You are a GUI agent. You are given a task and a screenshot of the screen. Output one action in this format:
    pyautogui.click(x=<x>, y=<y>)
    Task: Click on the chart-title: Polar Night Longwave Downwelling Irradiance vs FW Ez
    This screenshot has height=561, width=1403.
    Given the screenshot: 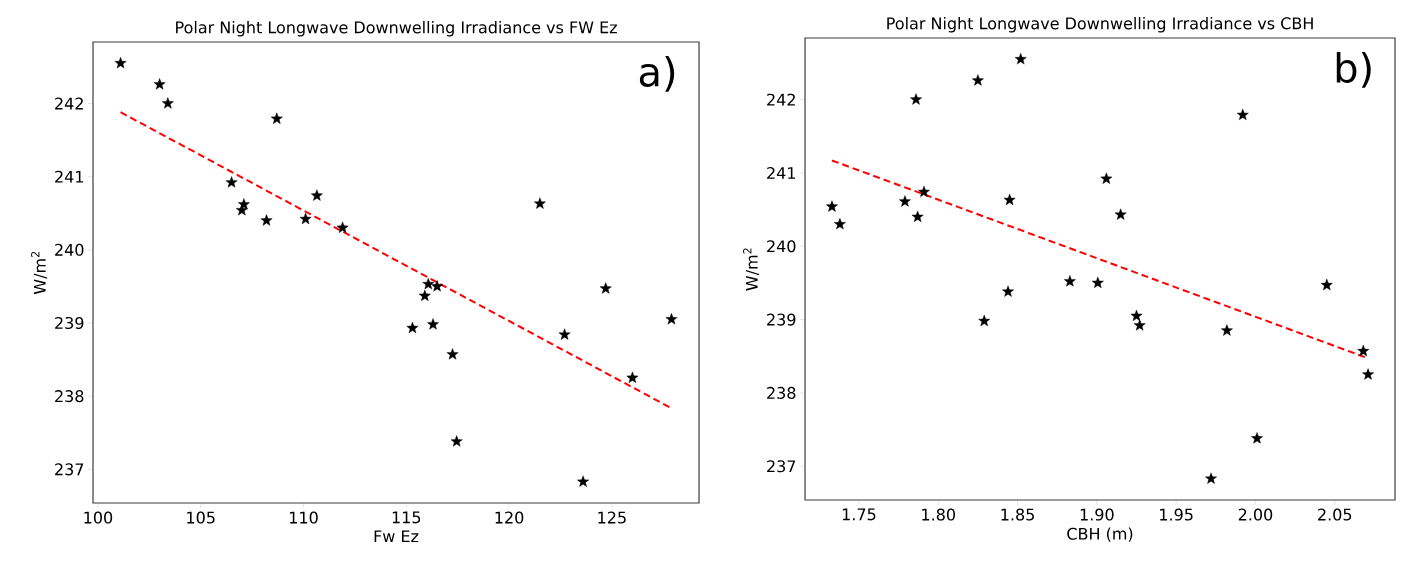 What is the action you would take?
    pyautogui.click(x=396, y=29)
    